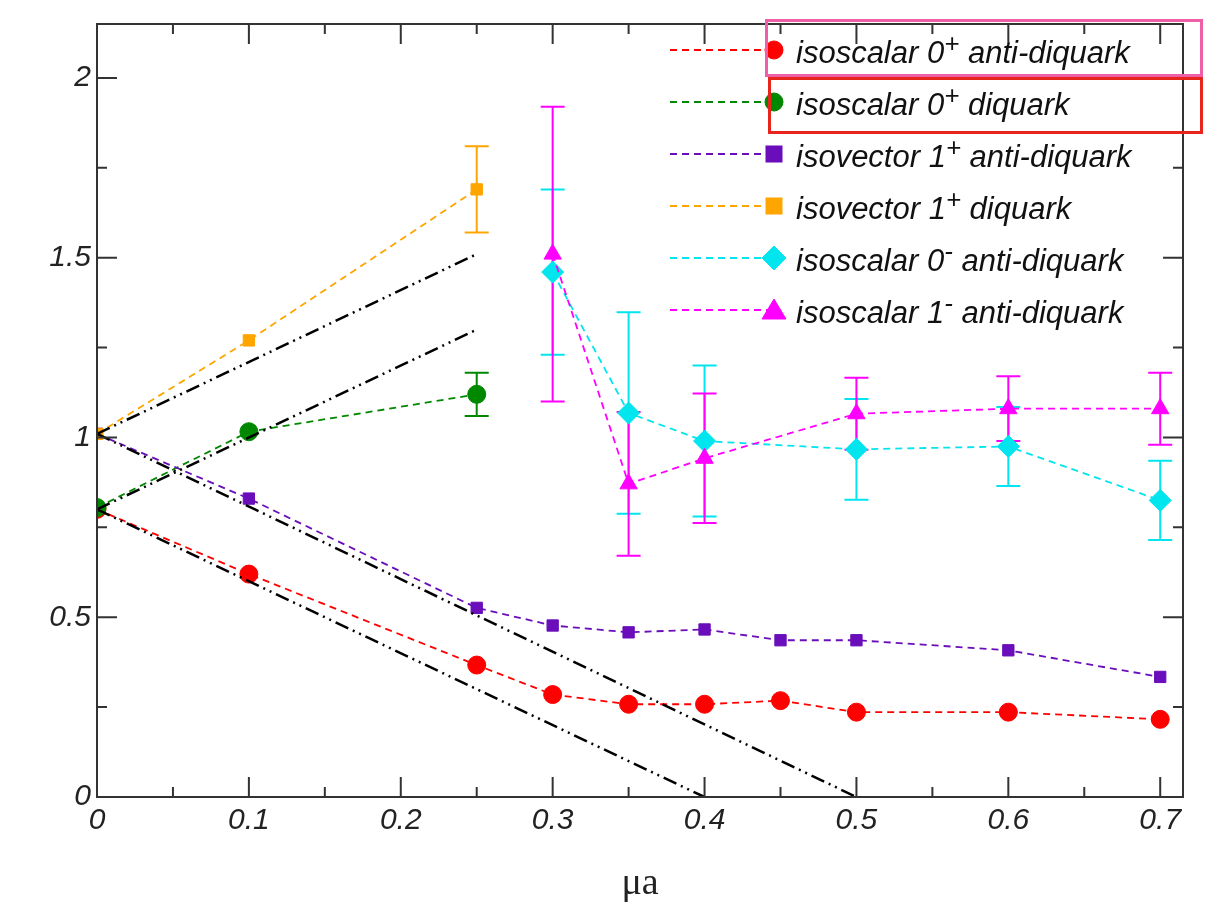 This screenshot has height=911, width=1205. What do you see at coordinates (70, 256) in the screenshot?
I see `y-tick-label: 1.5` at bounding box center [70, 256].